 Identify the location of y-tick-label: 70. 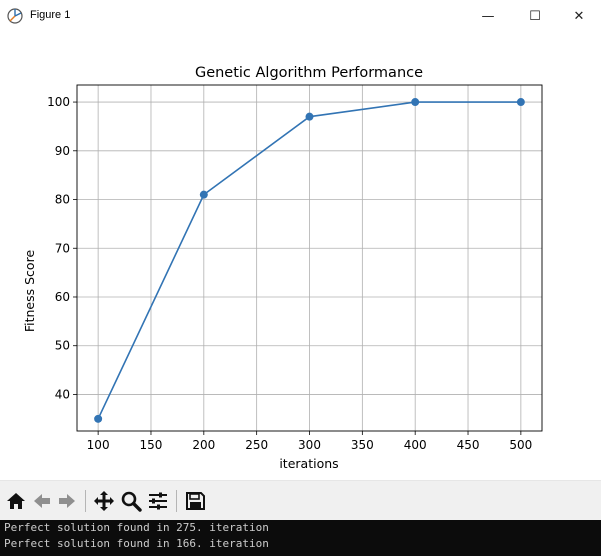
(62, 248).